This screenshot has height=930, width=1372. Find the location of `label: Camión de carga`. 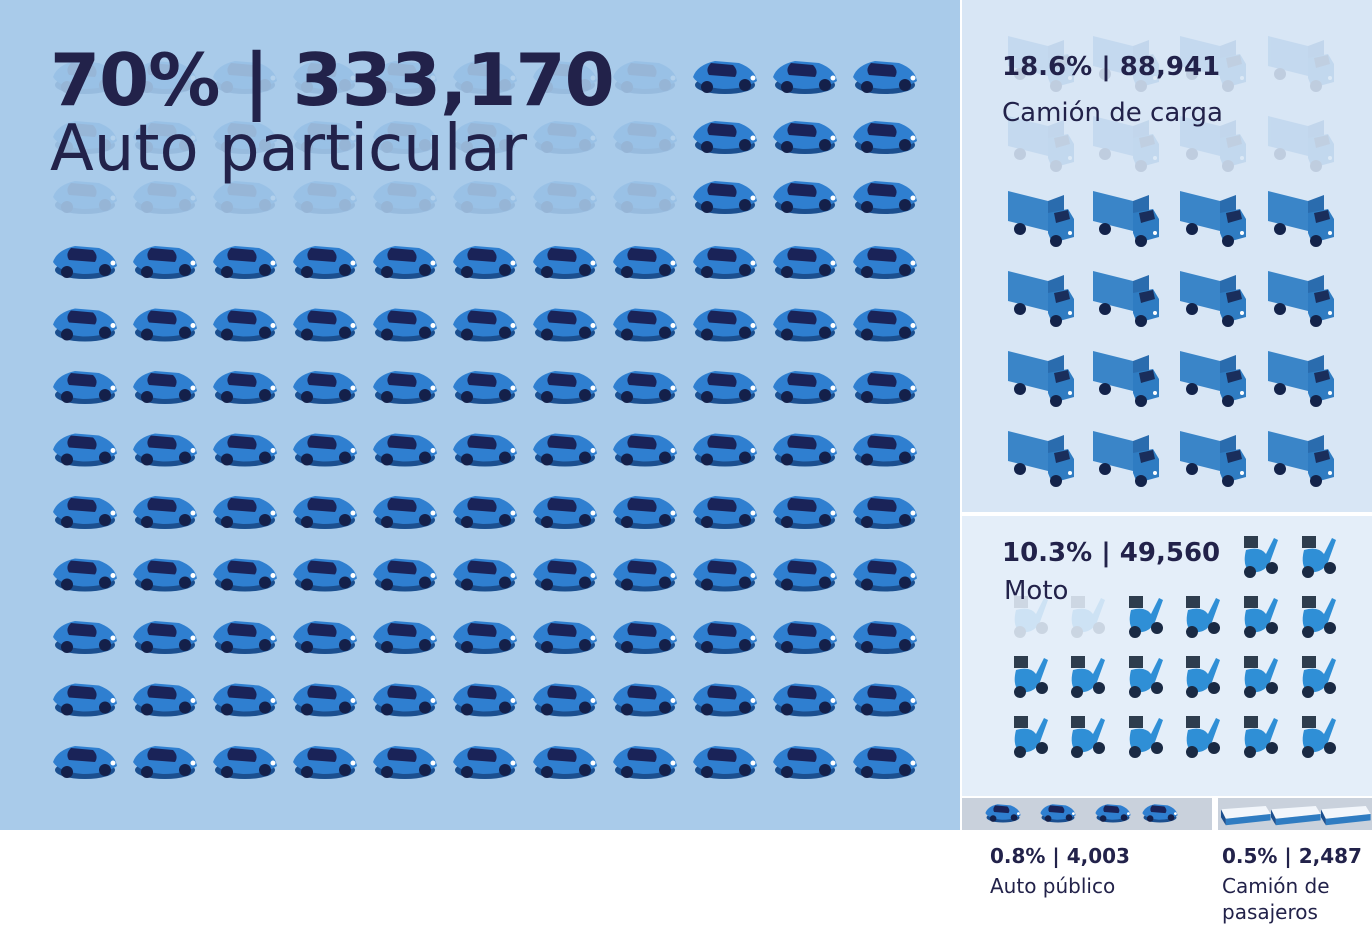

label: Camión de carga is located at coordinates (1112, 113).